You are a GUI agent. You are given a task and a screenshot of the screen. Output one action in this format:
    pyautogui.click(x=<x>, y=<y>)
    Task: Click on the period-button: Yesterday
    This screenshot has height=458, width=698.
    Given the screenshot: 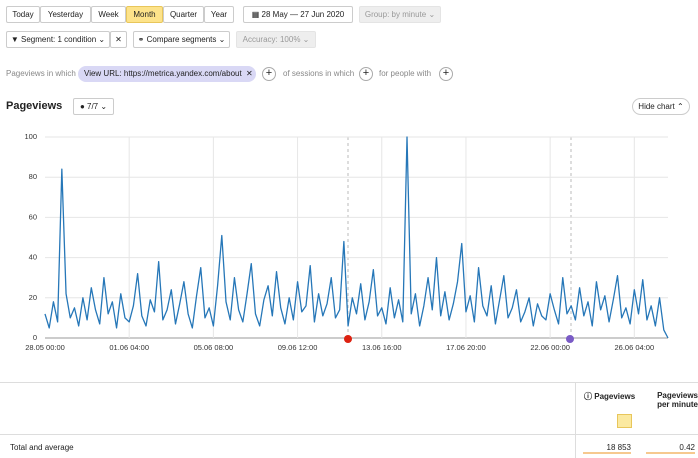 What is the action you would take?
    pyautogui.click(x=65, y=14)
    